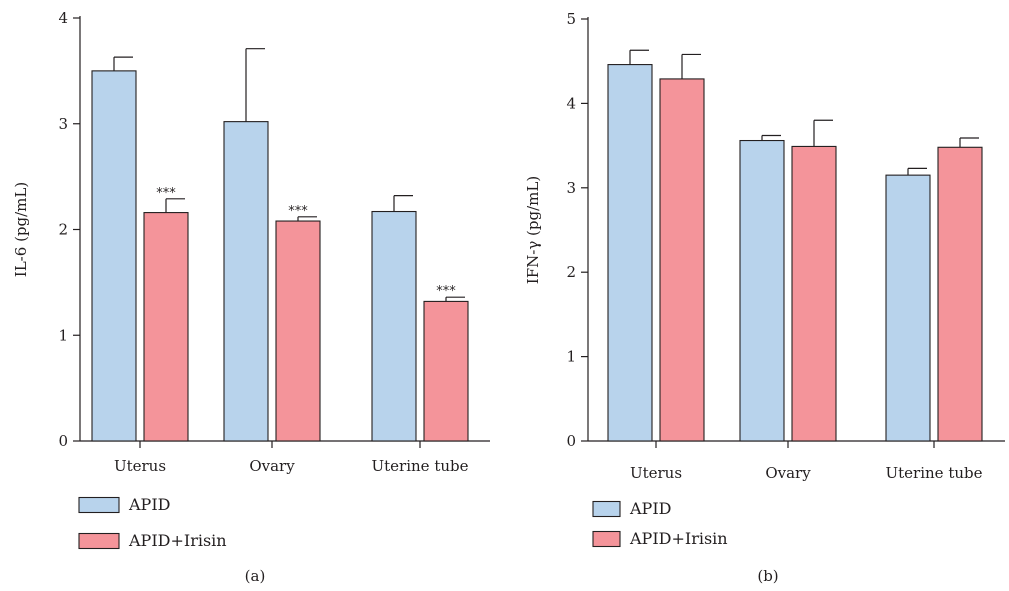 This screenshot has height=591, width=1009. What do you see at coordinates (21, 229) in the screenshot?
I see `y-axis-label: IL-6 (pg/mL)` at bounding box center [21, 229].